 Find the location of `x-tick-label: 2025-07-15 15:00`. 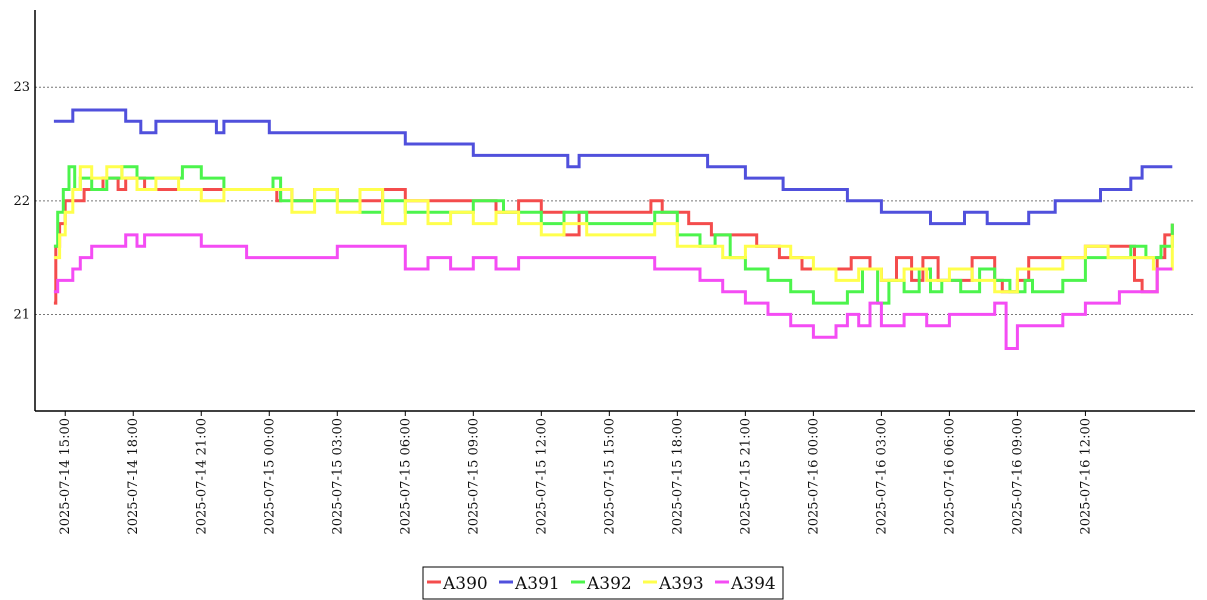

x-tick-label: 2025-07-15 15:00 is located at coordinates (609, 476).